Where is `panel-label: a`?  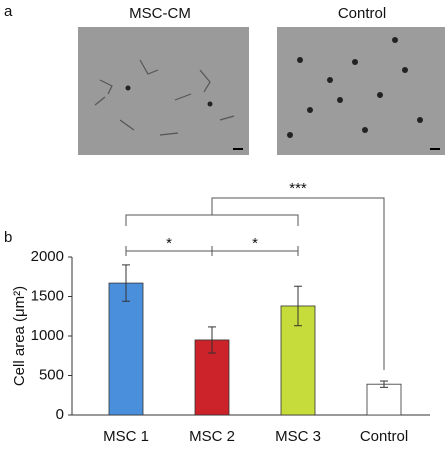
panel-label: a is located at coordinates (8, 11).